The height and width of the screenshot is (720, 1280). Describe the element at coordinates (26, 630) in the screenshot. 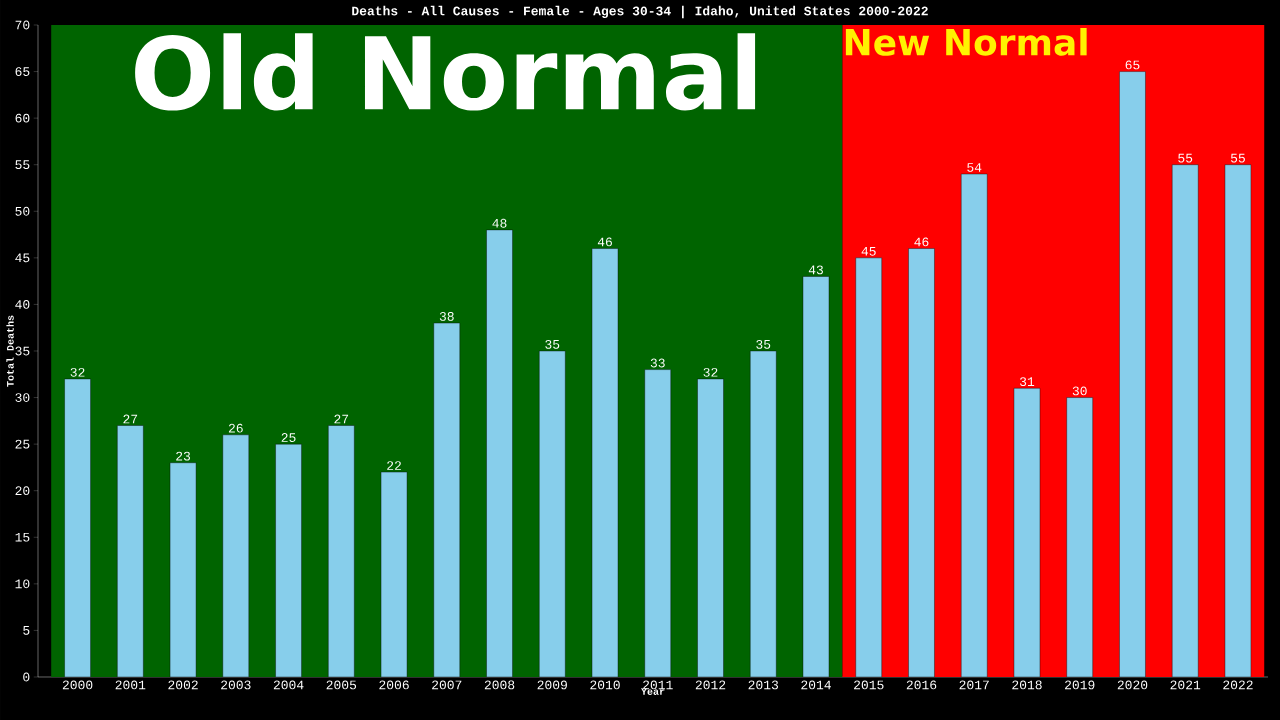

I see `y-tick-label: 5` at that location.